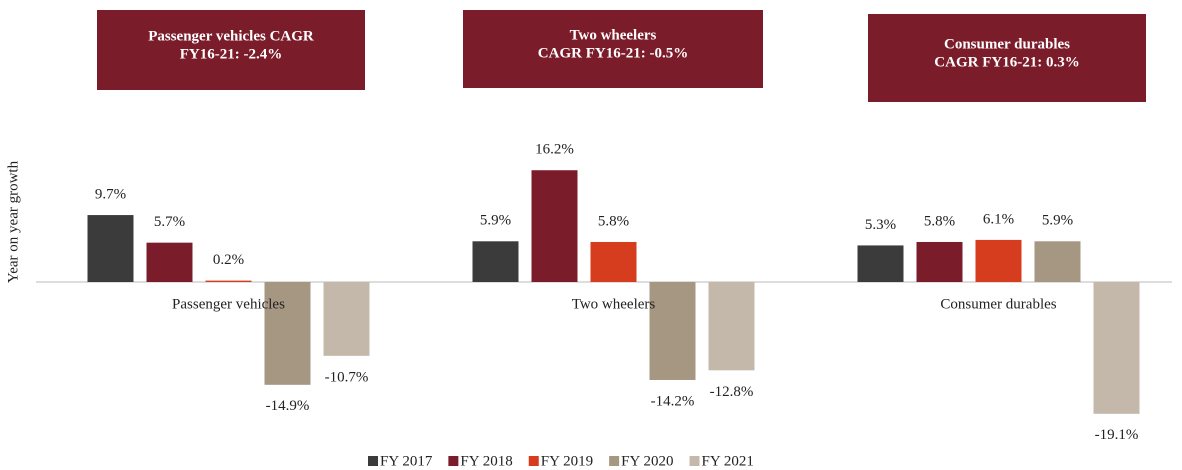  I want to click on category-label: Passenger vehicles, so click(228, 304).